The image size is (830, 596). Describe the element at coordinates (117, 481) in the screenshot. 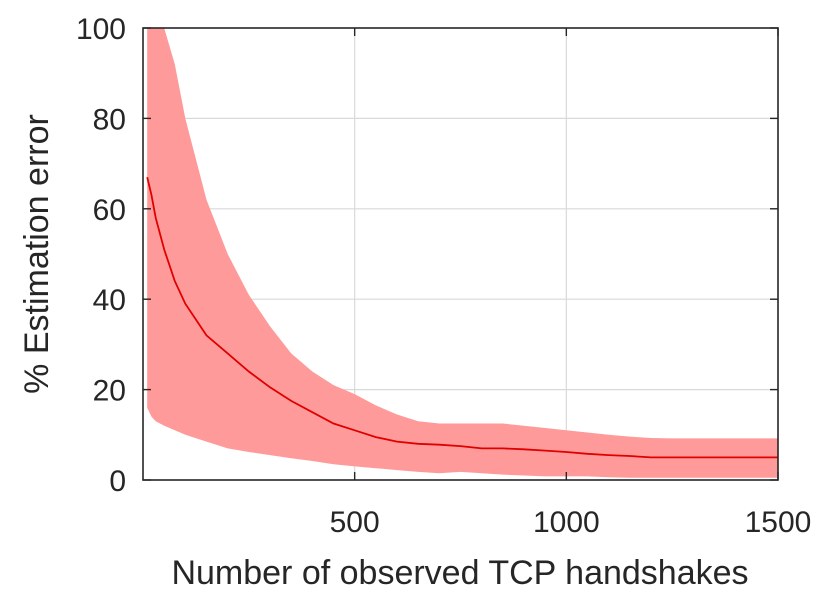

I see `y-tick-label: 0` at that location.